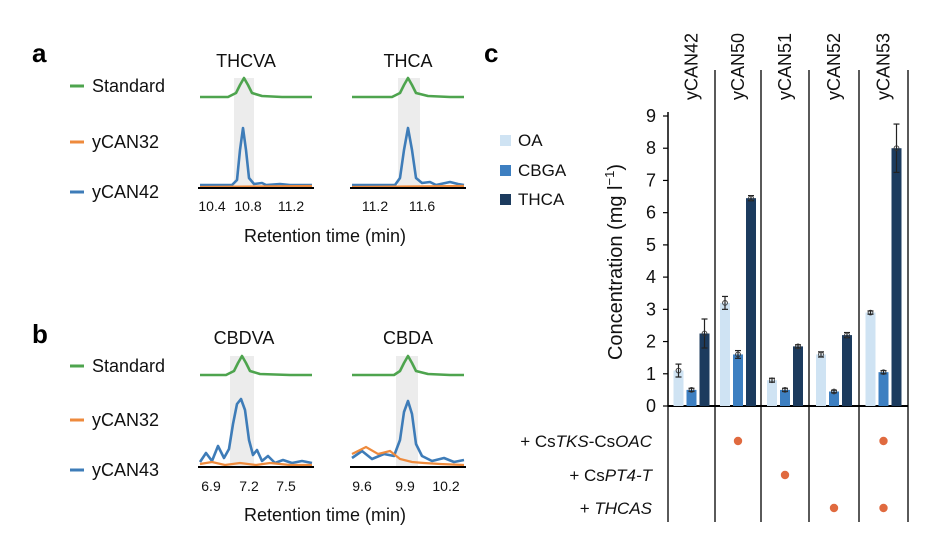 The width and height of the screenshot is (930, 544). I want to click on legend-thca-label: THCA, so click(541, 199).